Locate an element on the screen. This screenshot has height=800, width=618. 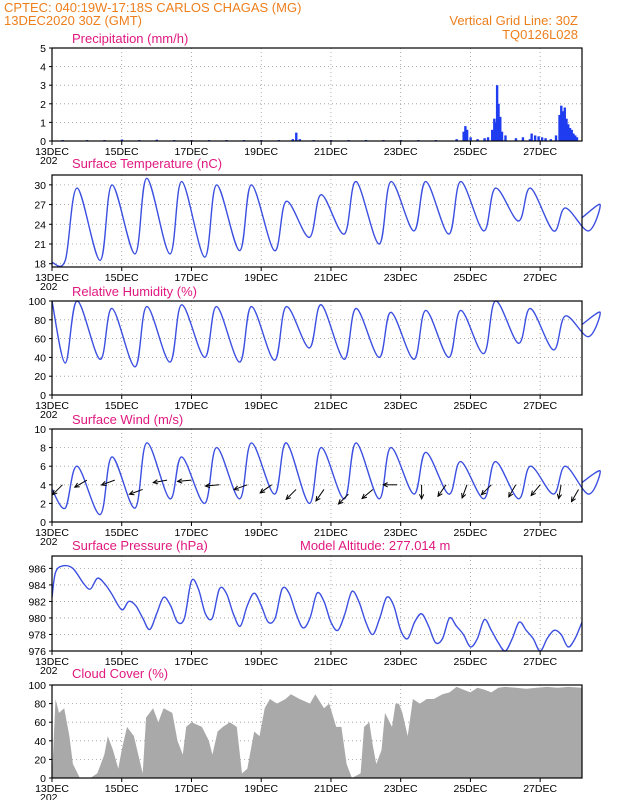
y-tick-label: 18 is located at coordinates (40, 265).